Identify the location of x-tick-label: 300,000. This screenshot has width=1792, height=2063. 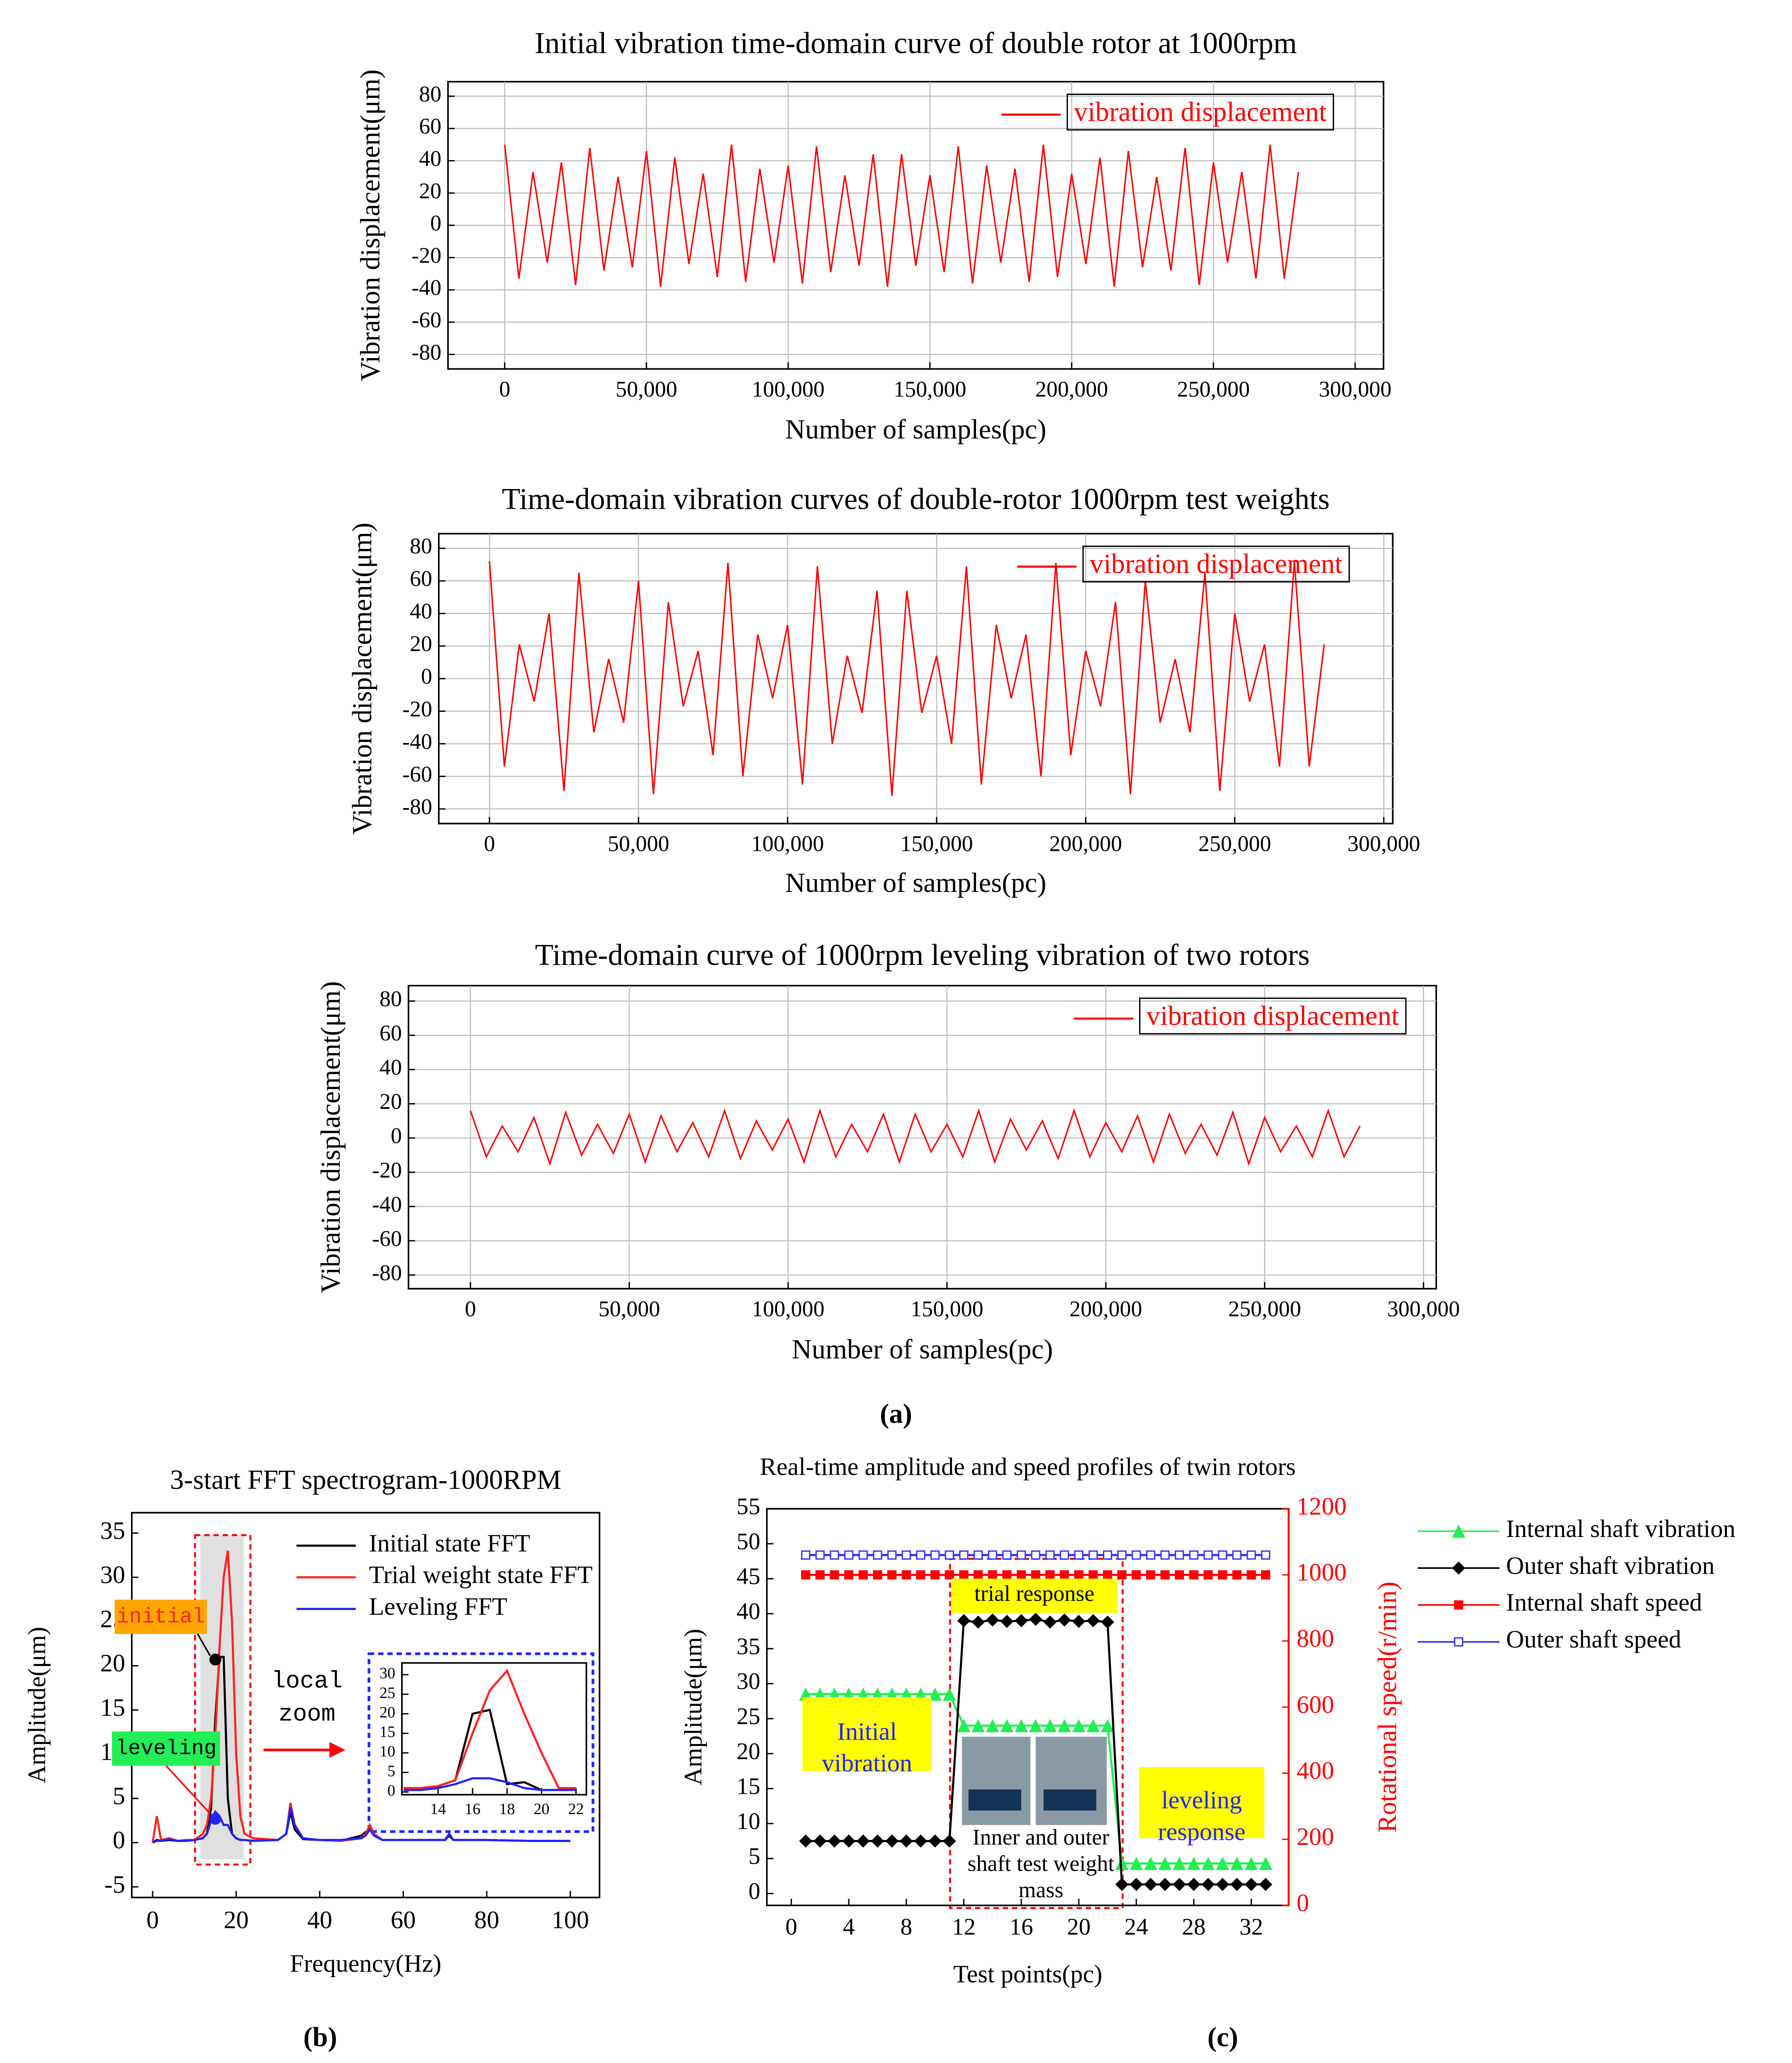
(1355, 389).